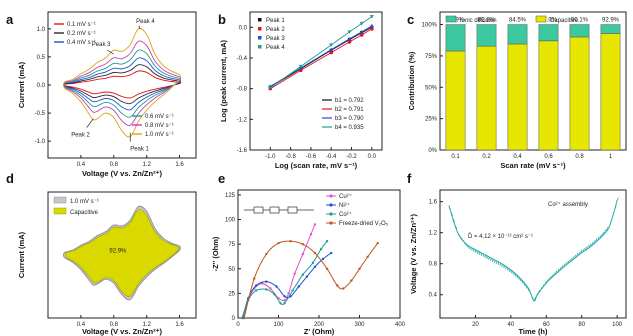  Describe the element at coordinates (349, 110) in the screenshot. I see `fit-label-2: b2 = 0.791` at that location.